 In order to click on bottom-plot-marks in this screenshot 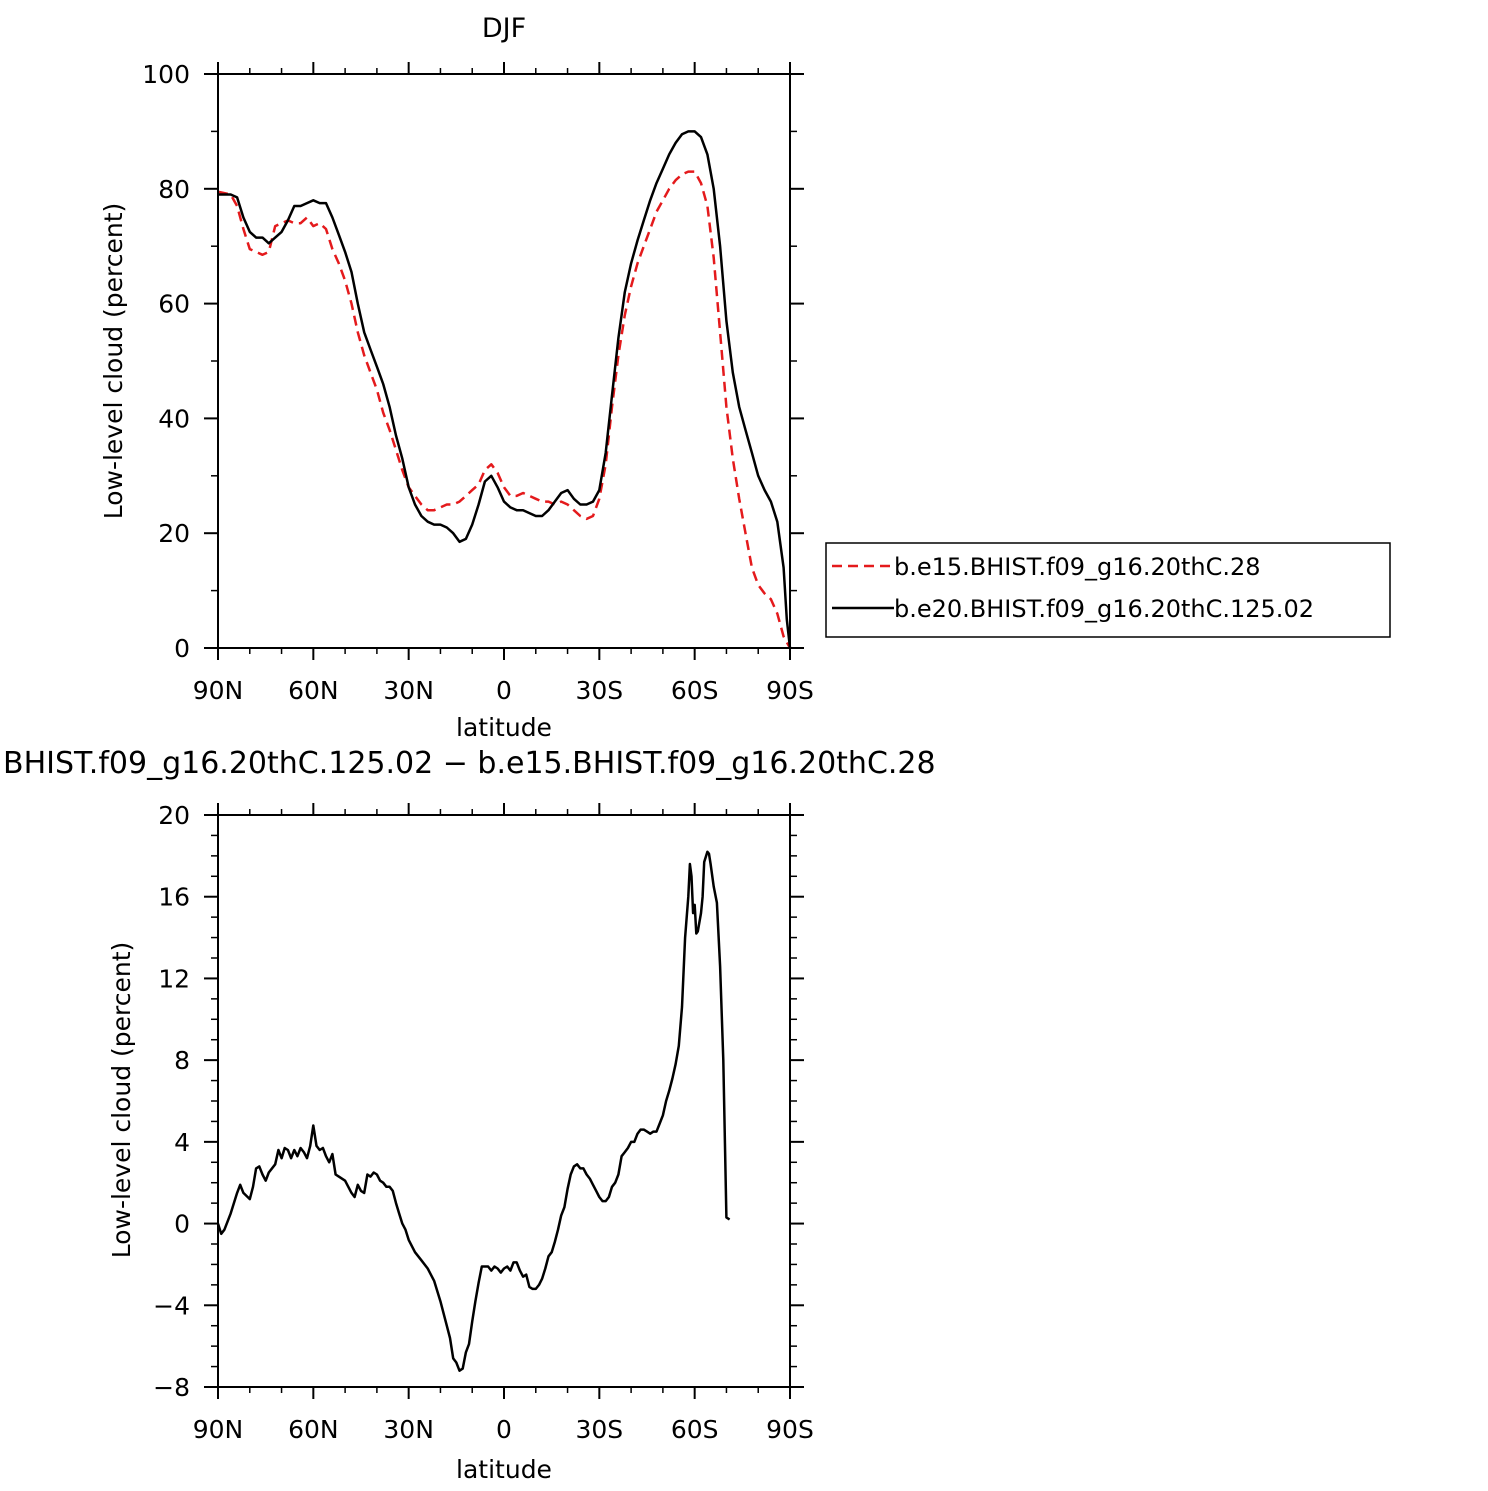, I will do `click(473, 1111)`.